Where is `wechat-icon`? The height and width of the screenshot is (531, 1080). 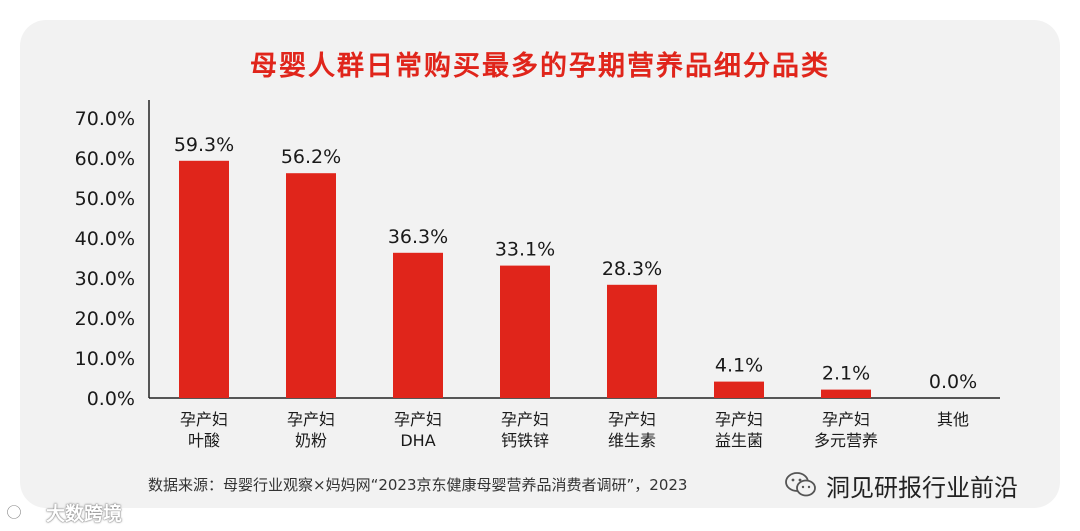
wechat-icon is located at coordinates (800, 484).